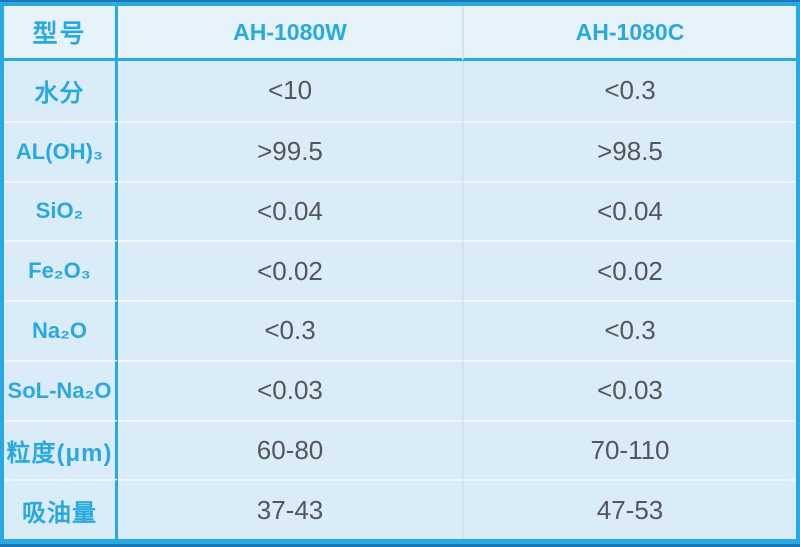  I want to click on row-label-fe2o3: Fe₂O₃, so click(61, 270).